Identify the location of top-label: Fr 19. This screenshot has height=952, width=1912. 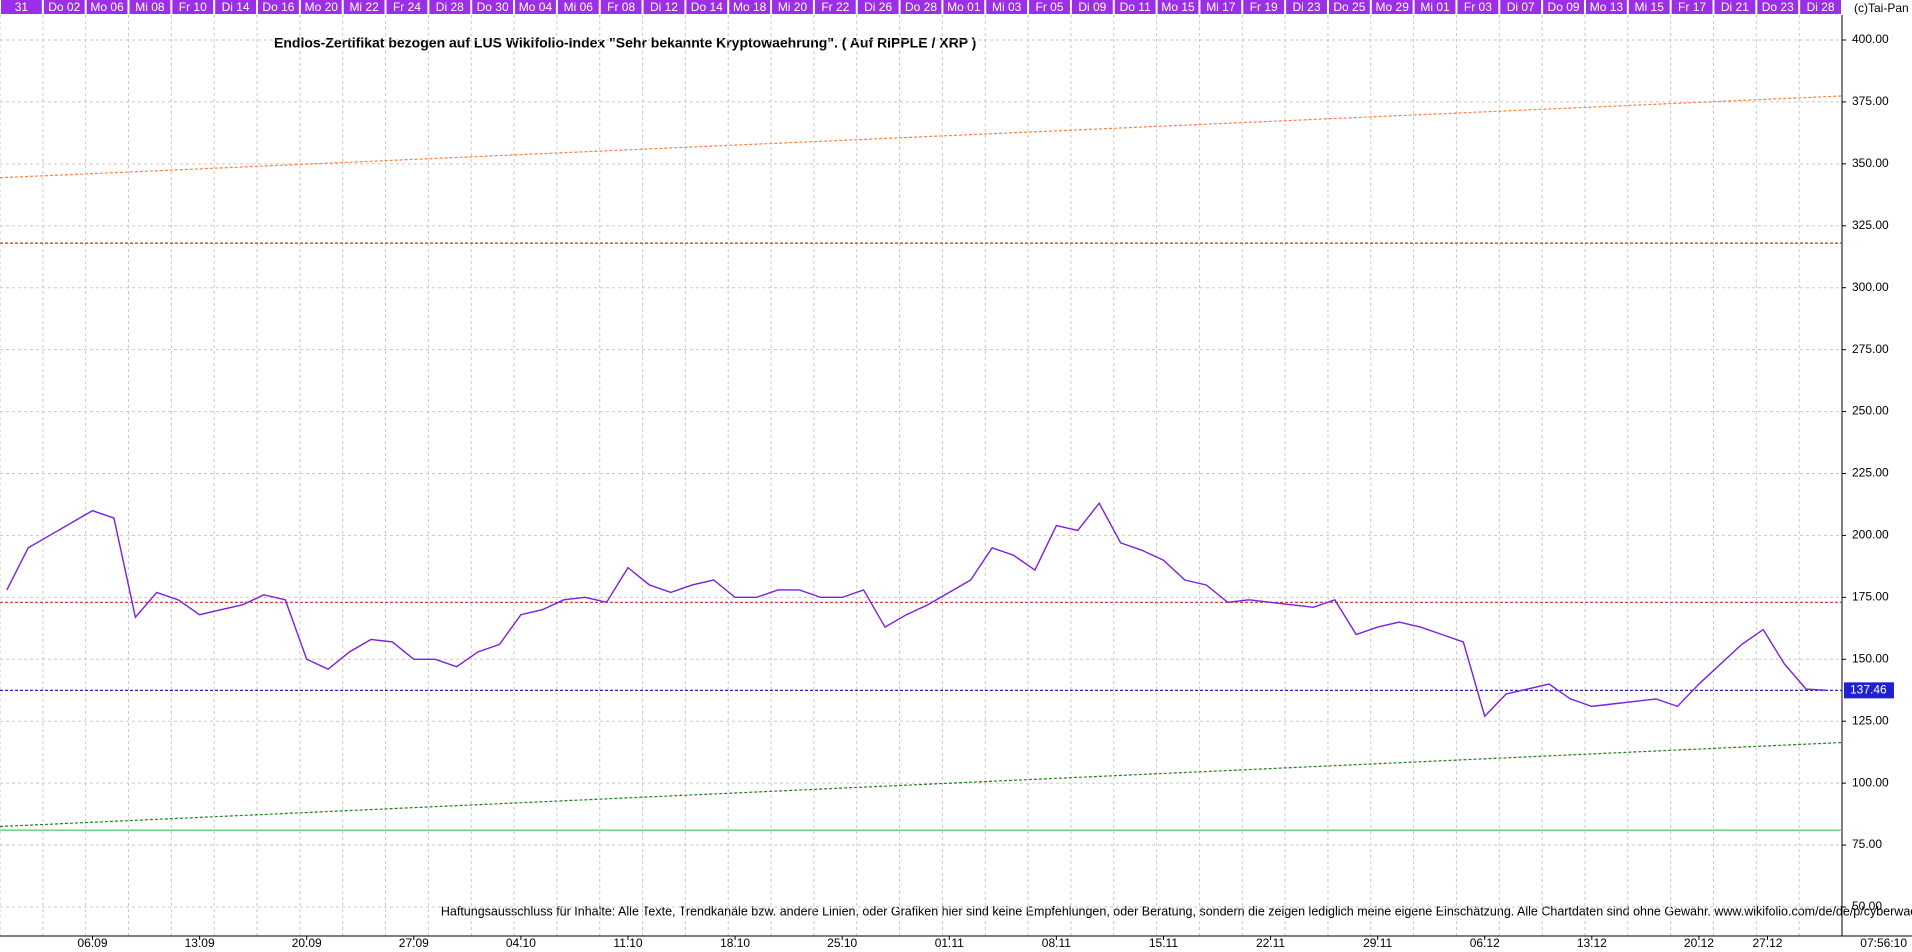
(1264, 7).